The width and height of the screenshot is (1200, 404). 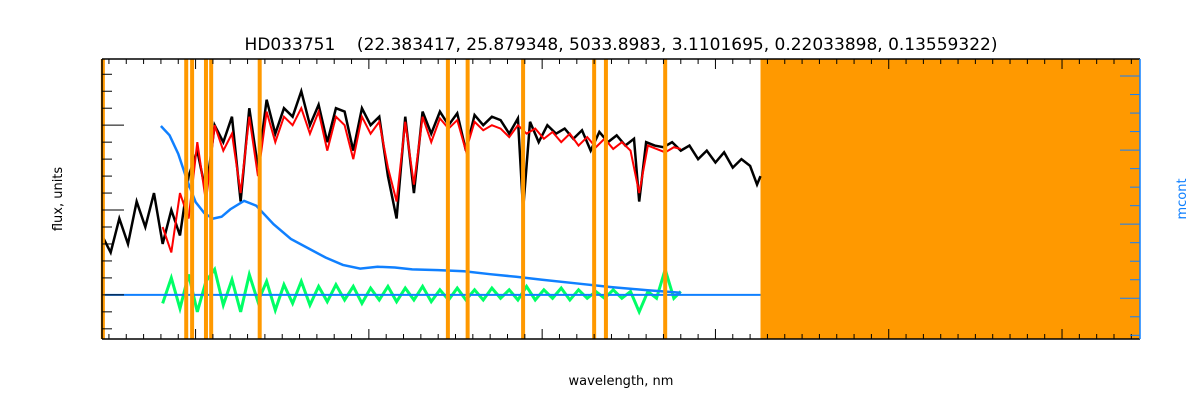 I want to click on x-axis-label: wavelength, nm, so click(x=621, y=381).